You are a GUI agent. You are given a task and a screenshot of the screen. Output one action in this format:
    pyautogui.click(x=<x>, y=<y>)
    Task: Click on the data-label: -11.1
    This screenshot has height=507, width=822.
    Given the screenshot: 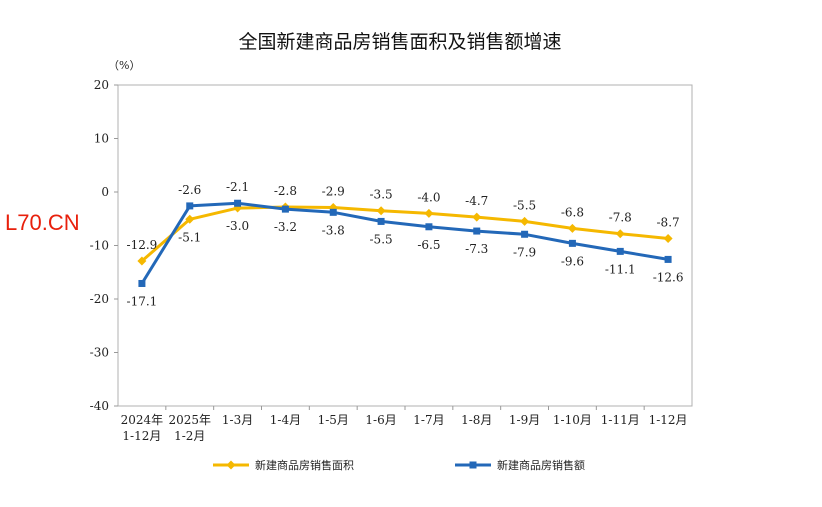 What is the action you would take?
    pyautogui.click(x=620, y=269)
    